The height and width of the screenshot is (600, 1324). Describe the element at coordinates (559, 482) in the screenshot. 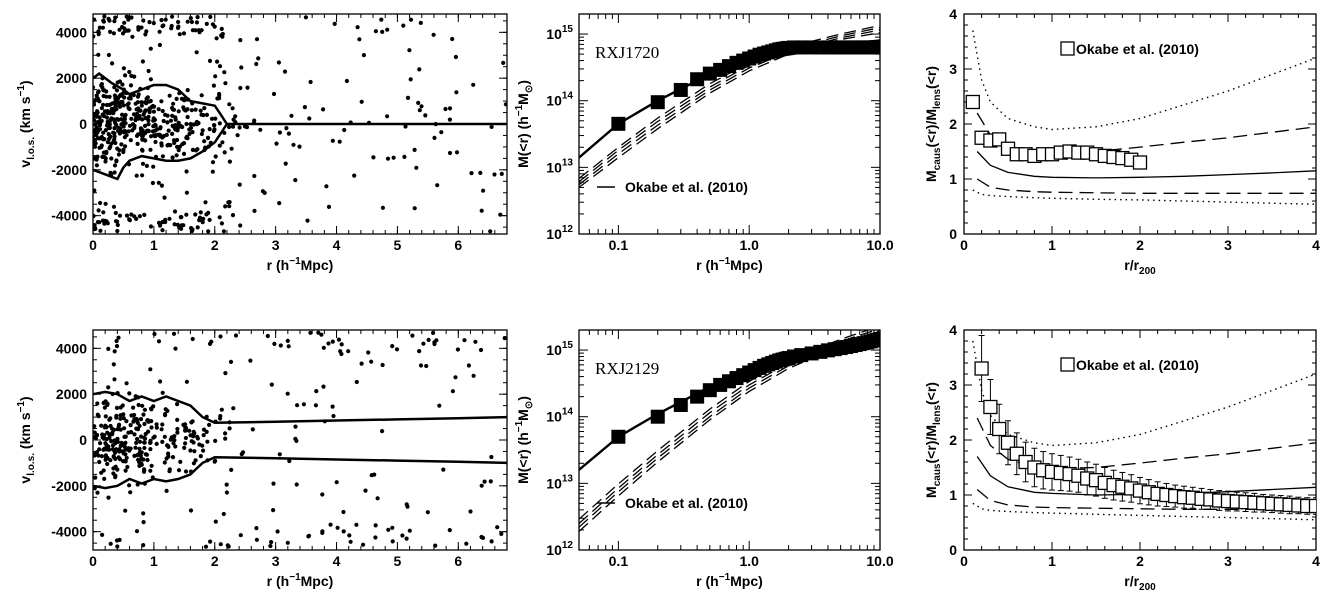

I see `y-tick-label: 1013` at that location.